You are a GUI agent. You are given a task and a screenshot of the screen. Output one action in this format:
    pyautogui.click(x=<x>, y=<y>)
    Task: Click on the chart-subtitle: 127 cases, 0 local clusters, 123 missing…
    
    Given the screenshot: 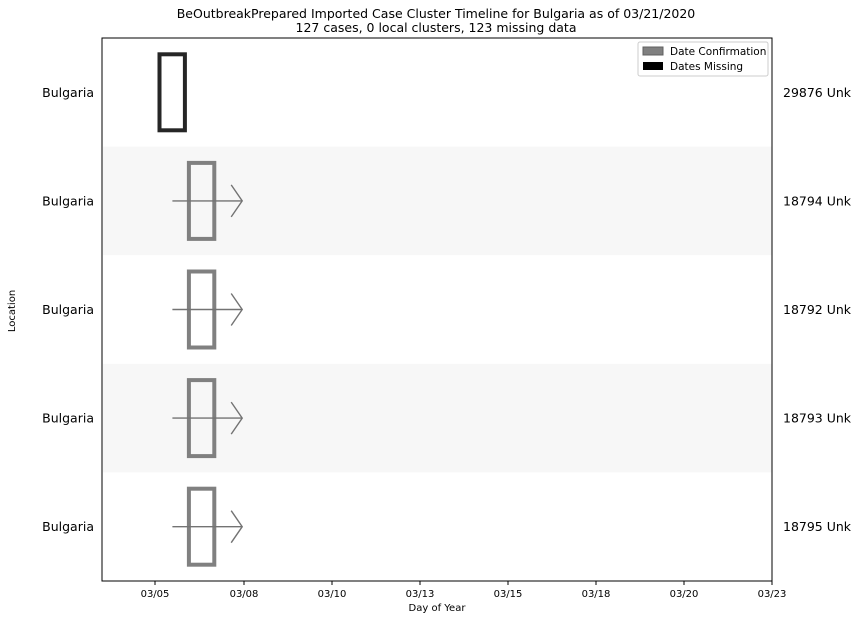 What is the action you would take?
    pyautogui.click(x=436, y=27)
    